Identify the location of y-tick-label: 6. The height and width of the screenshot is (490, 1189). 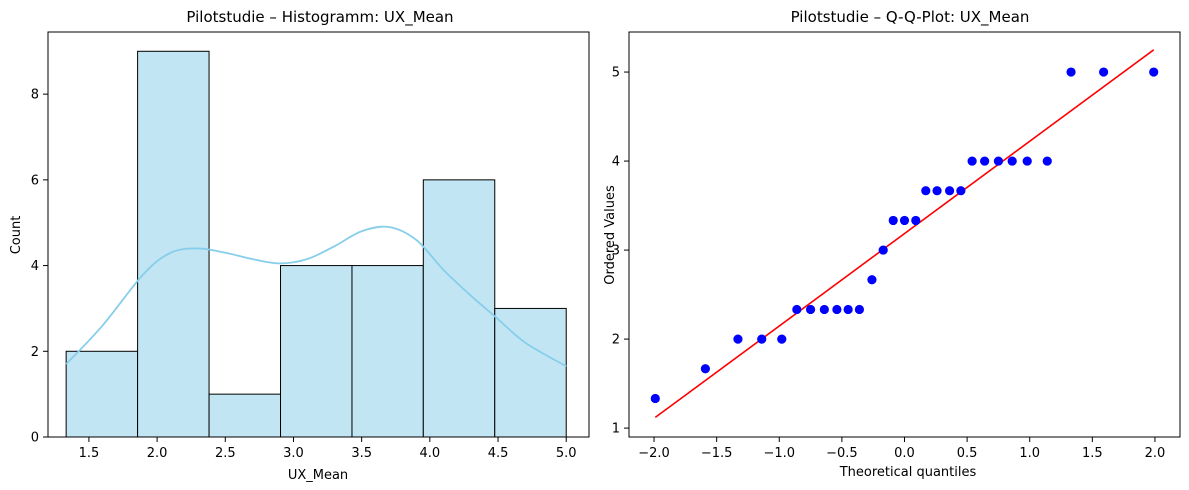
(35, 180).